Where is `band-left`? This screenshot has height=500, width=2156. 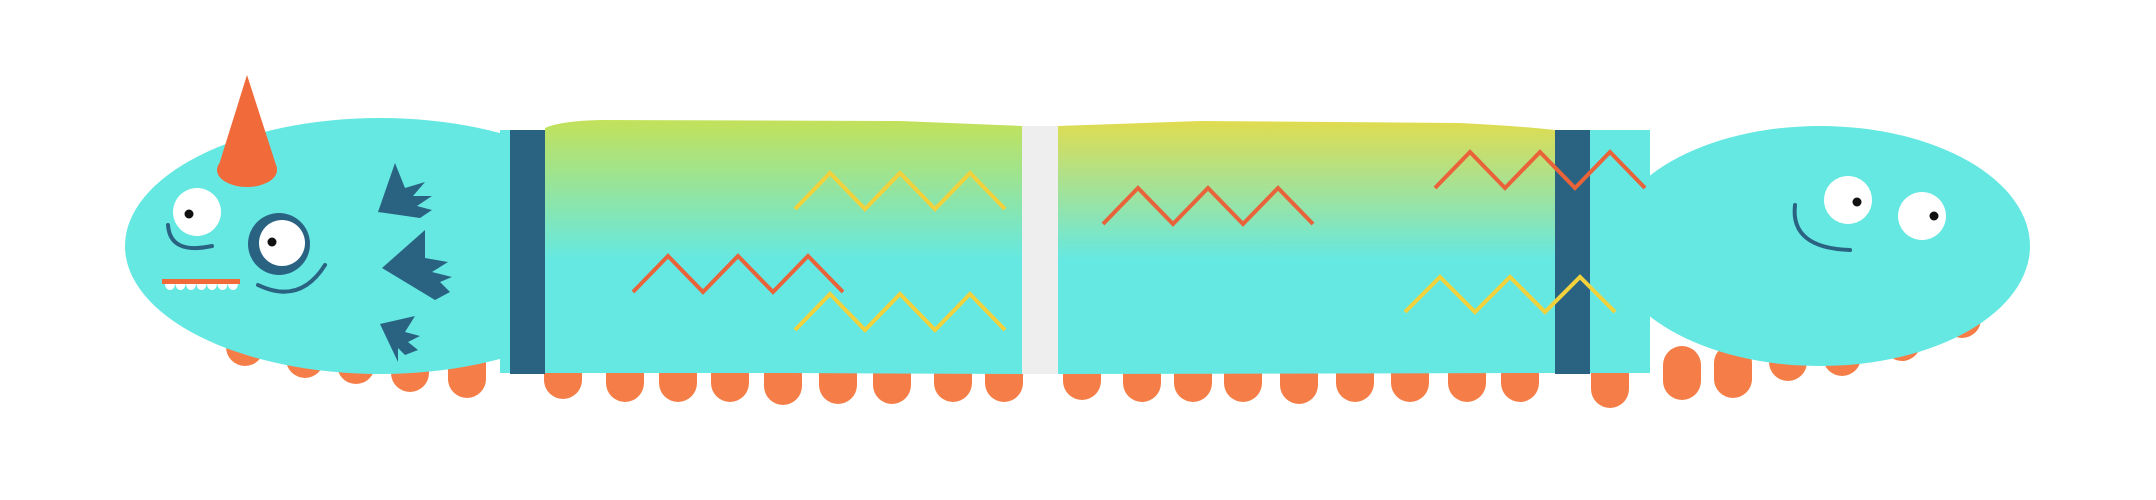 band-left is located at coordinates (527, 252).